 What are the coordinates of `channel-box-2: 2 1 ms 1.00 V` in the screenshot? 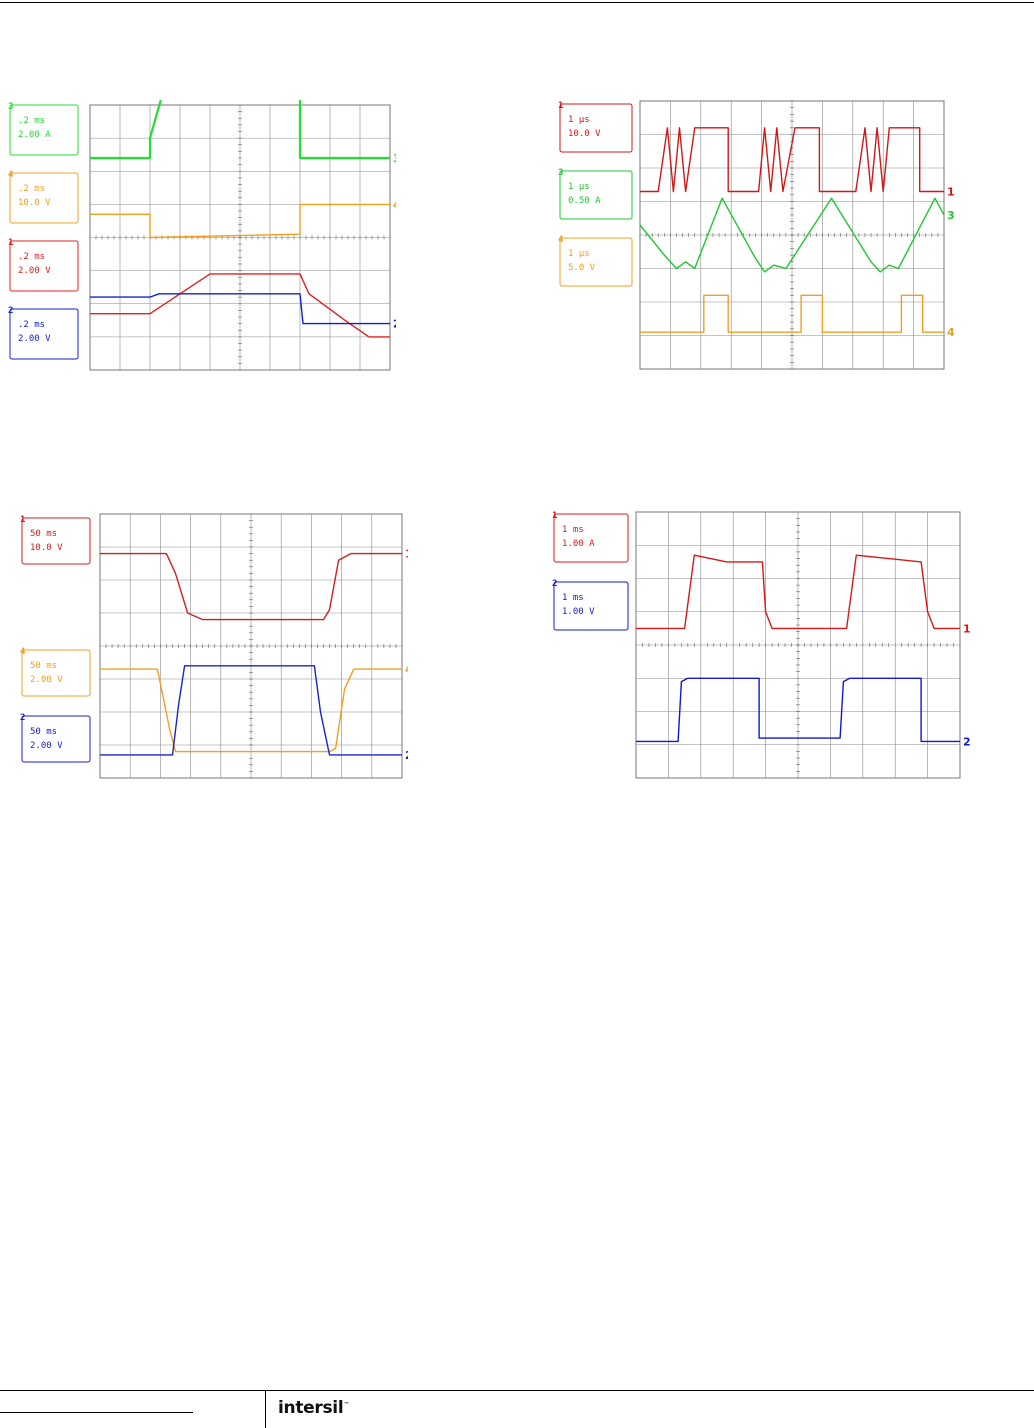 It's located at (590, 605).